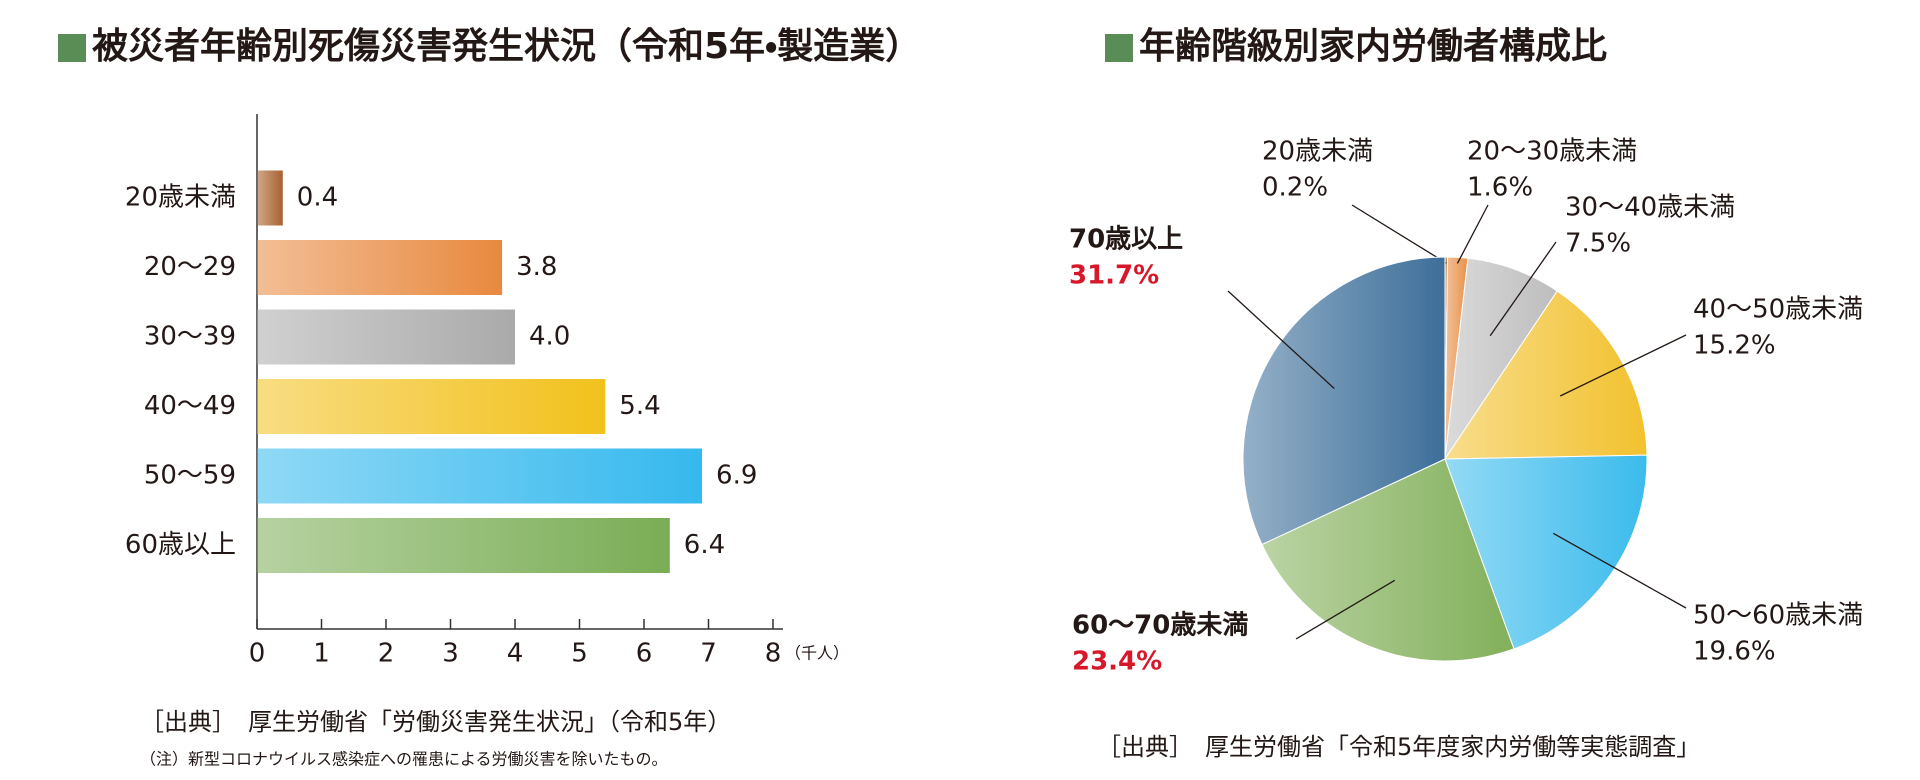 The height and width of the screenshot is (780, 1920). Describe the element at coordinates (817, 653) in the screenshot. I see `x-unit: （千人）` at that location.